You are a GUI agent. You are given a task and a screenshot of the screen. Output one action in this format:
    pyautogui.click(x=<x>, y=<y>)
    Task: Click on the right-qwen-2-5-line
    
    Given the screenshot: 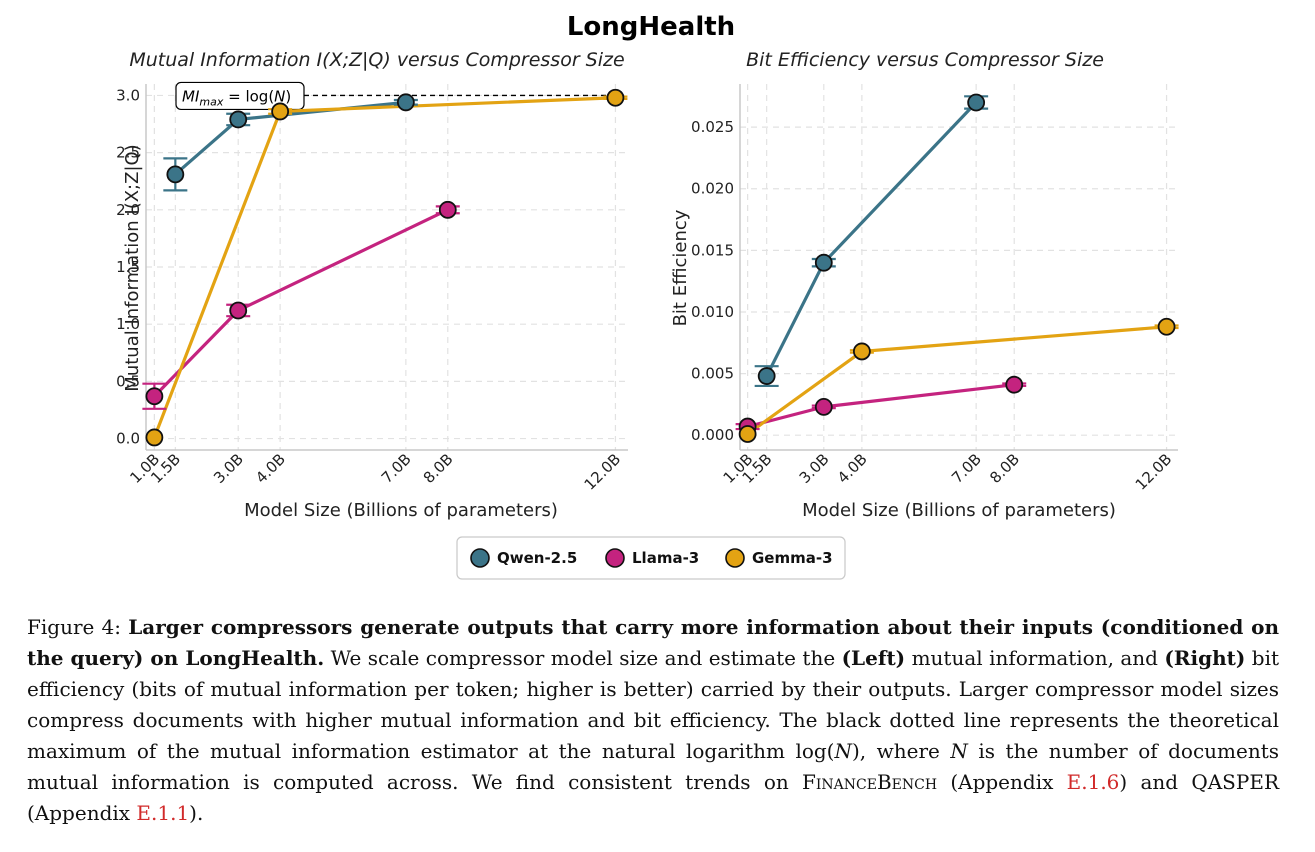 What is the action you would take?
    pyautogui.click(x=871, y=239)
    